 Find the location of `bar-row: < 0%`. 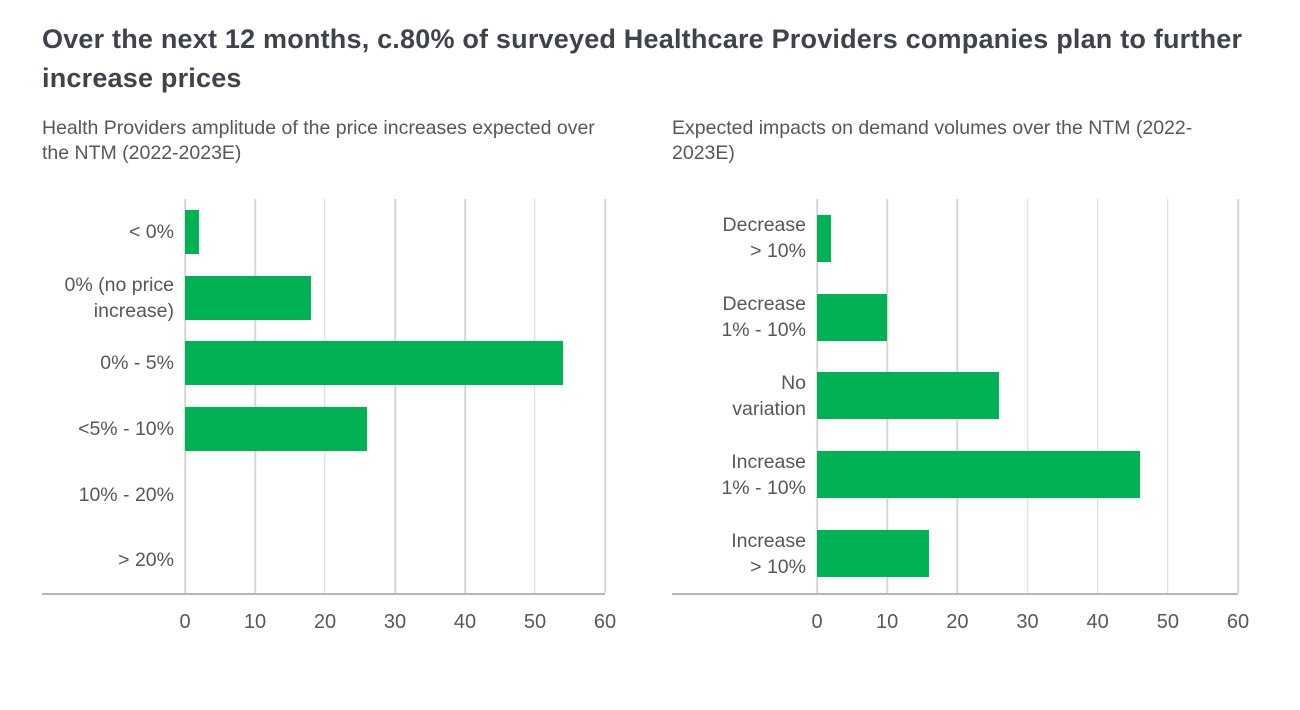

bar-row: < 0% is located at coordinates (323, 232).